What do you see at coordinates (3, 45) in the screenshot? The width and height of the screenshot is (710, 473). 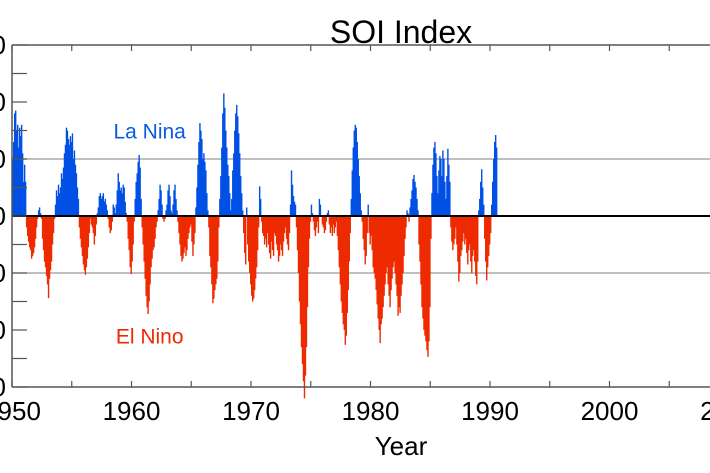 I see `y-tick-label: 3.0` at bounding box center [3, 45].